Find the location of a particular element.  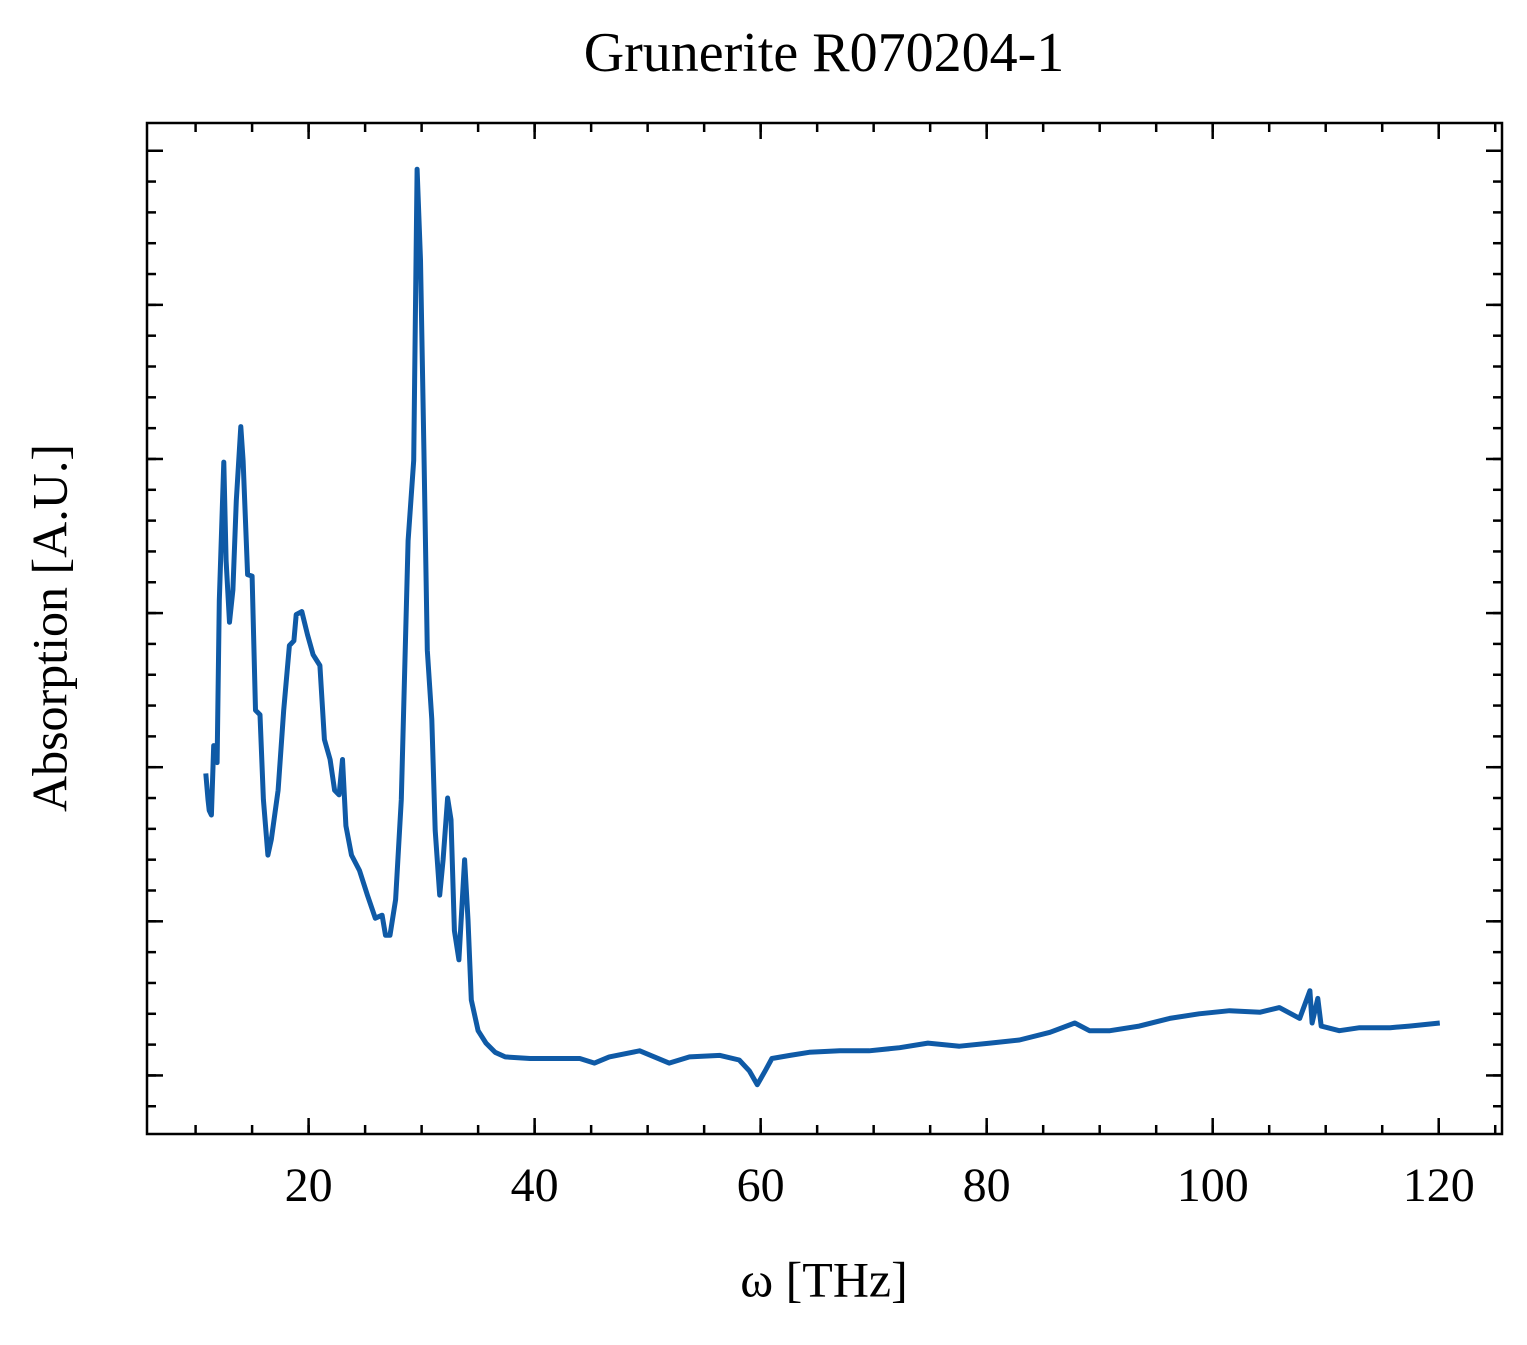

x-tick-label: 40 is located at coordinates (535, 1185).